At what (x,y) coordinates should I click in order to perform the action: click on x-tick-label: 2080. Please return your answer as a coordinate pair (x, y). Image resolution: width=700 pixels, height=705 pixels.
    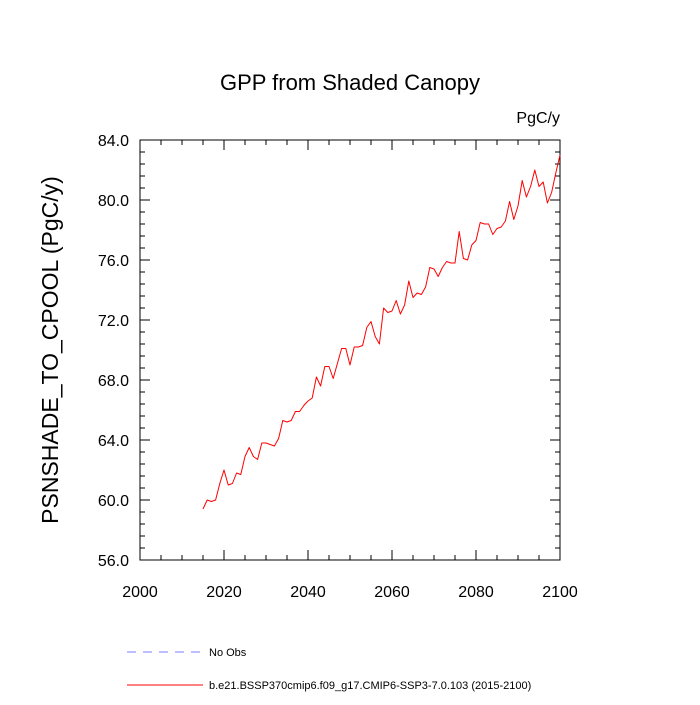
    Looking at the image, I should click on (476, 592).